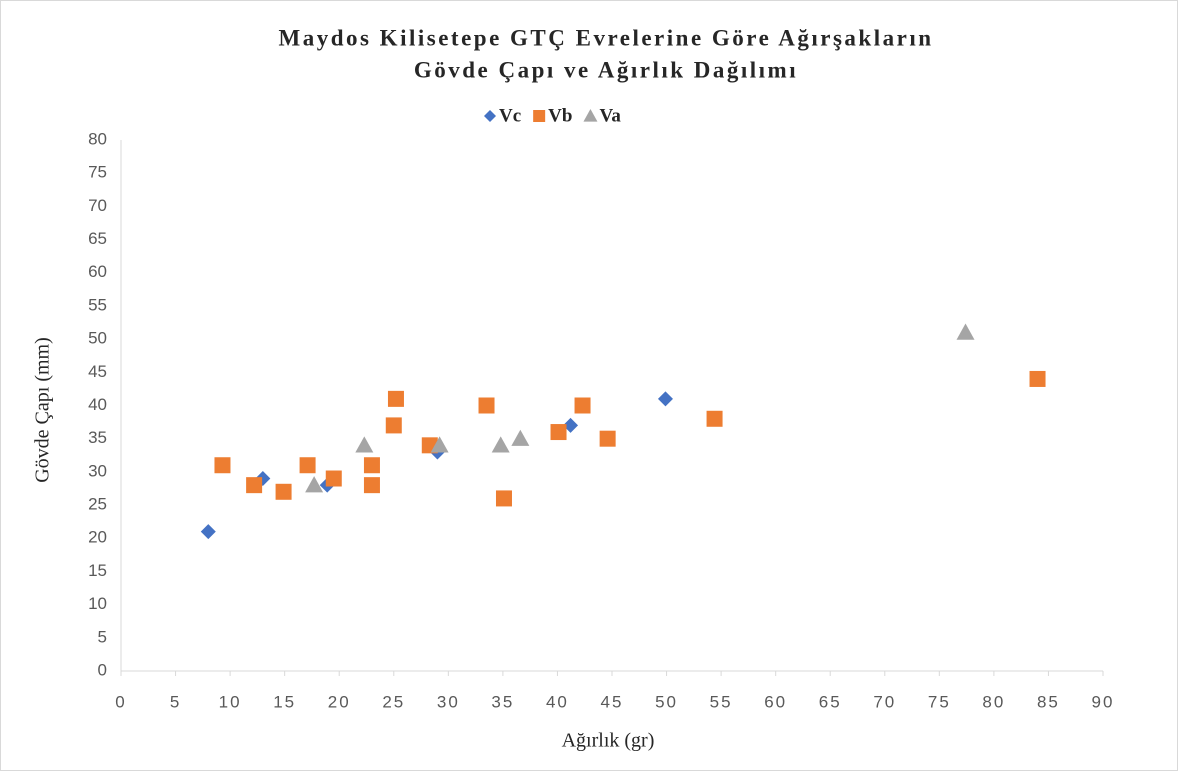  I want to click on y-tick-label: 30, so click(97, 470).